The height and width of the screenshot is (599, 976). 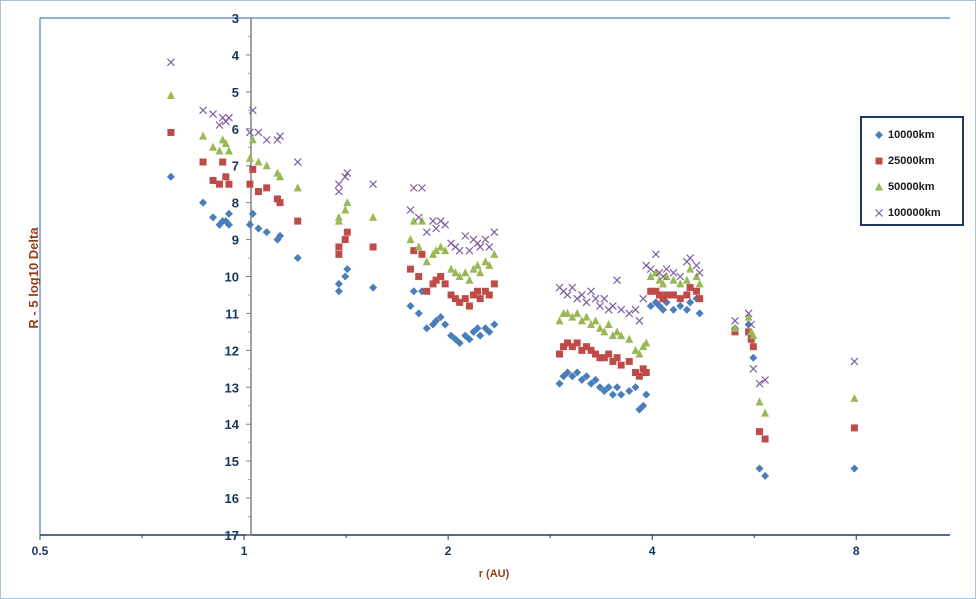 What do you see at coordinates (235, 203) in the screenshot?
I see `y-tick-label: 8` at bounding box center [235, 203].